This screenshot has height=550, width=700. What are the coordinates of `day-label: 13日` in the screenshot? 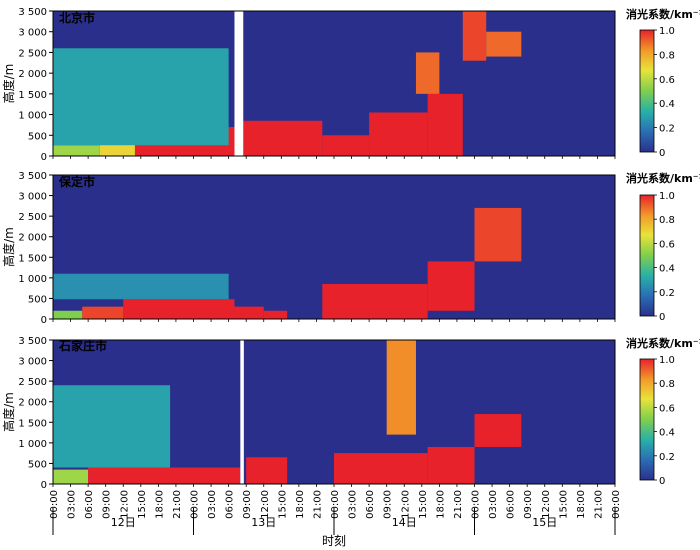 It's located at (263, 522).